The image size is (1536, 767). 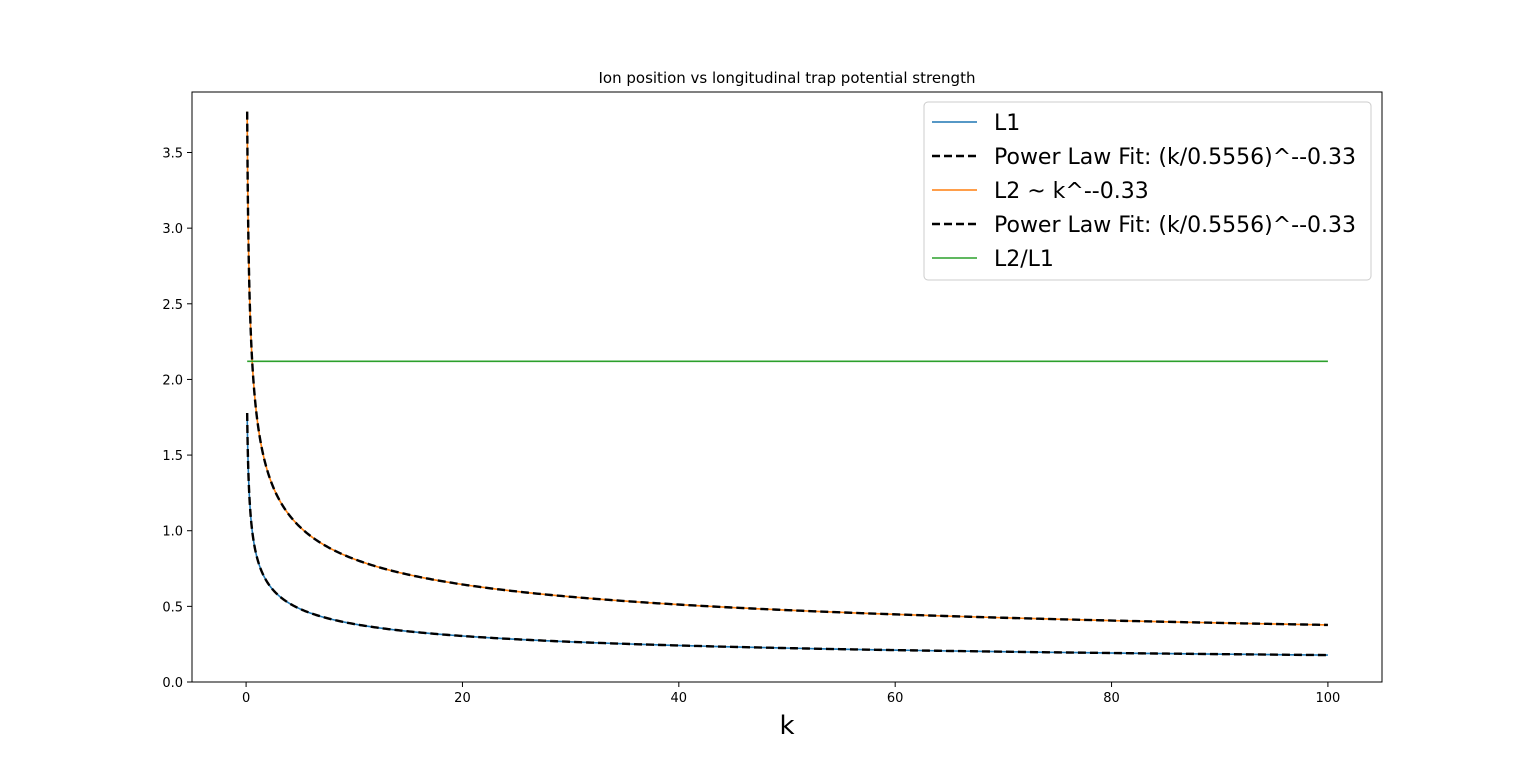 I want to click on legend-label: L2/L1, so click(x=1024, y=259).